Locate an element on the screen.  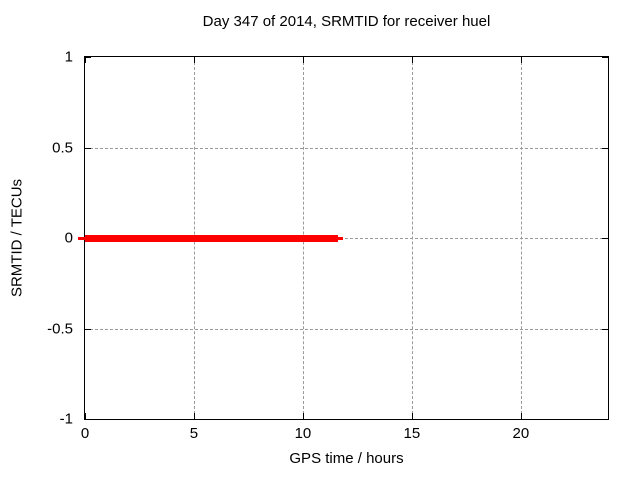
x-tick-label: 15 is located at coordinates (412, 433).